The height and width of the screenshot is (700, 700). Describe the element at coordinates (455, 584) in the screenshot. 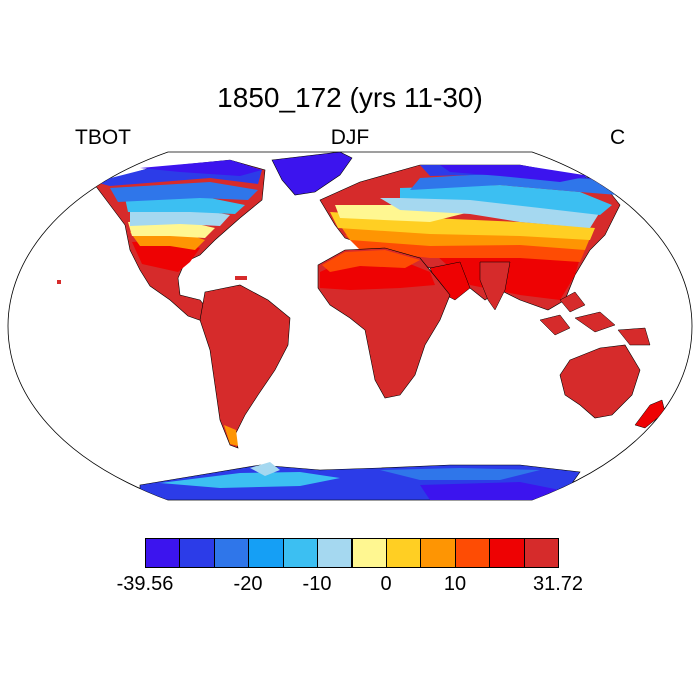

I see `colorbar-tick-label: 10` at that location.